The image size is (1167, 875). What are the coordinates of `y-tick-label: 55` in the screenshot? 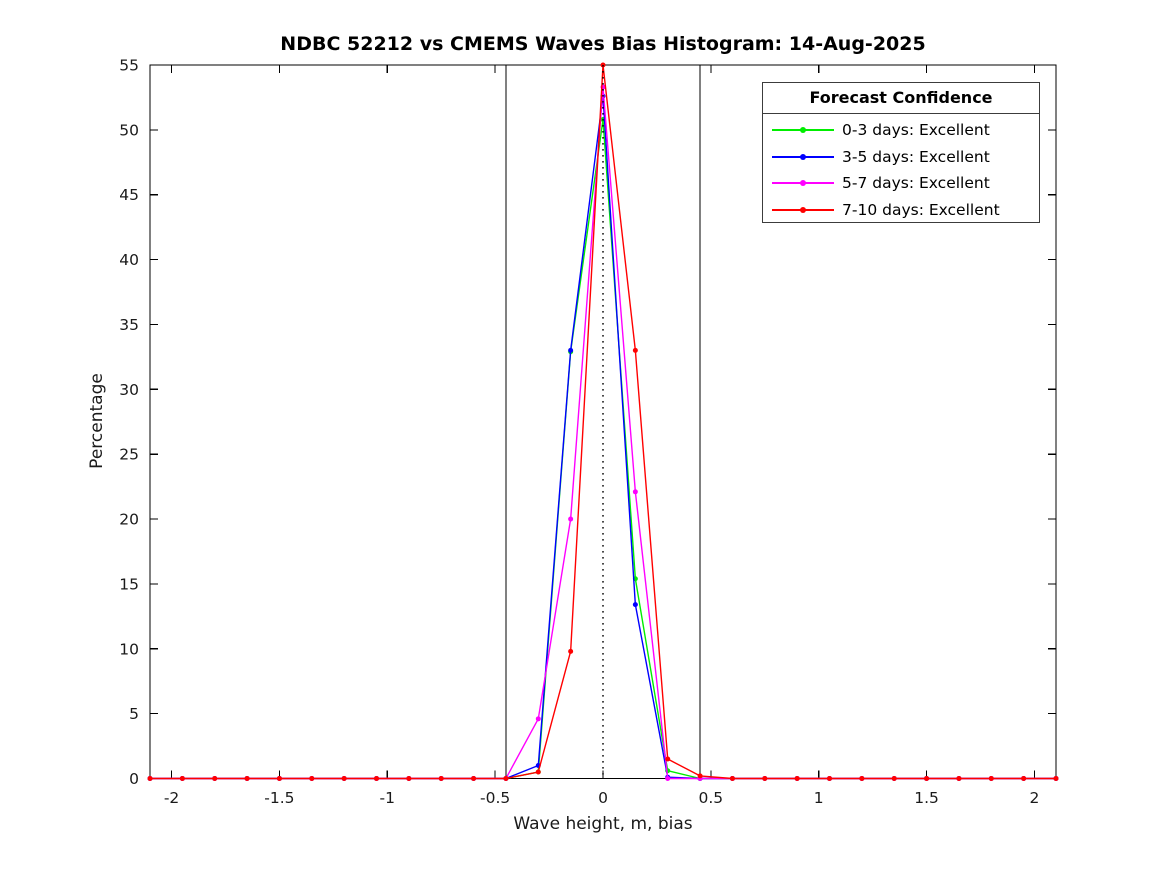 It's located at (129, 66).